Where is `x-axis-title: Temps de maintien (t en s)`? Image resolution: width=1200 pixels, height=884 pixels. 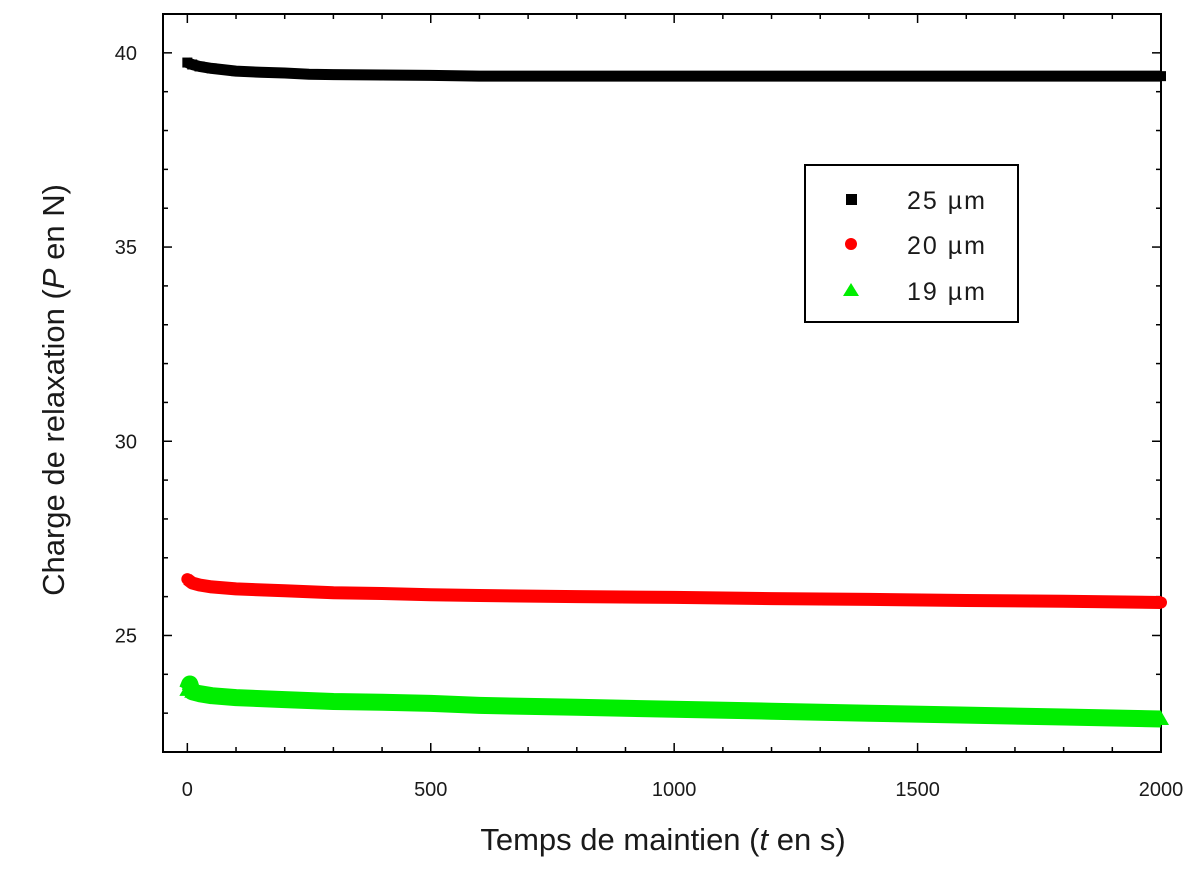 x-axis-title: Temps de maintien (t en s) is located at coordinates (662, 839).